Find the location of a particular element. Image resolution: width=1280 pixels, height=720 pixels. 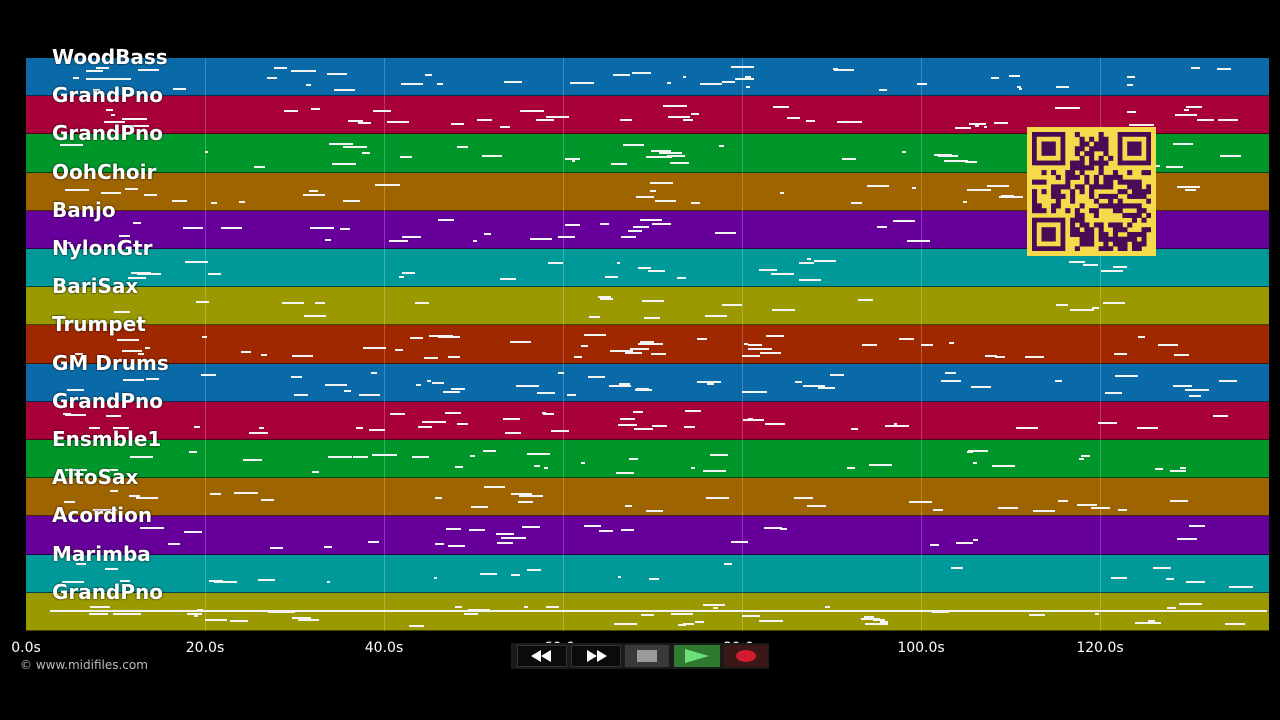

transport-bar is located at coordinates (640, 656).